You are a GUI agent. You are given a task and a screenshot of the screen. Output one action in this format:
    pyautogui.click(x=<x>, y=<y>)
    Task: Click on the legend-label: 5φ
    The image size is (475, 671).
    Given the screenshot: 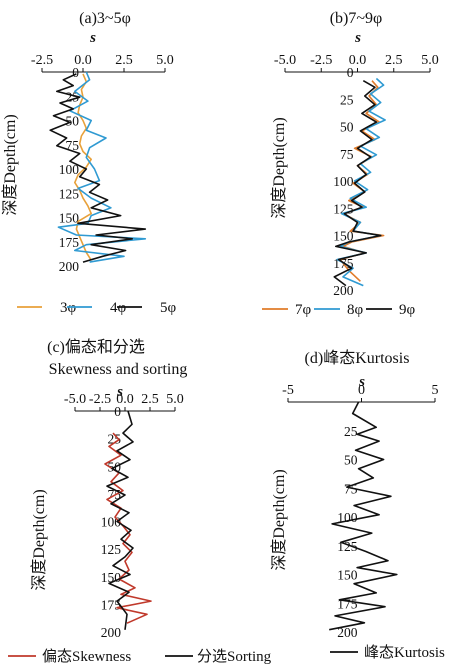 What is the action you would take?
    pyautogui.click(x=168, y=308)
    